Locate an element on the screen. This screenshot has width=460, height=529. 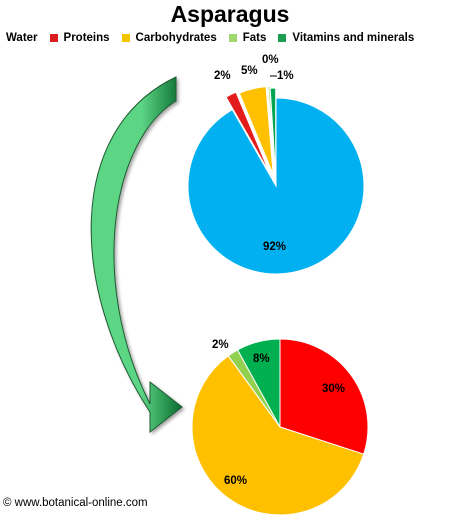
pie-before-slice-vitamins-and-minerals is located at coordinates (273, 132).